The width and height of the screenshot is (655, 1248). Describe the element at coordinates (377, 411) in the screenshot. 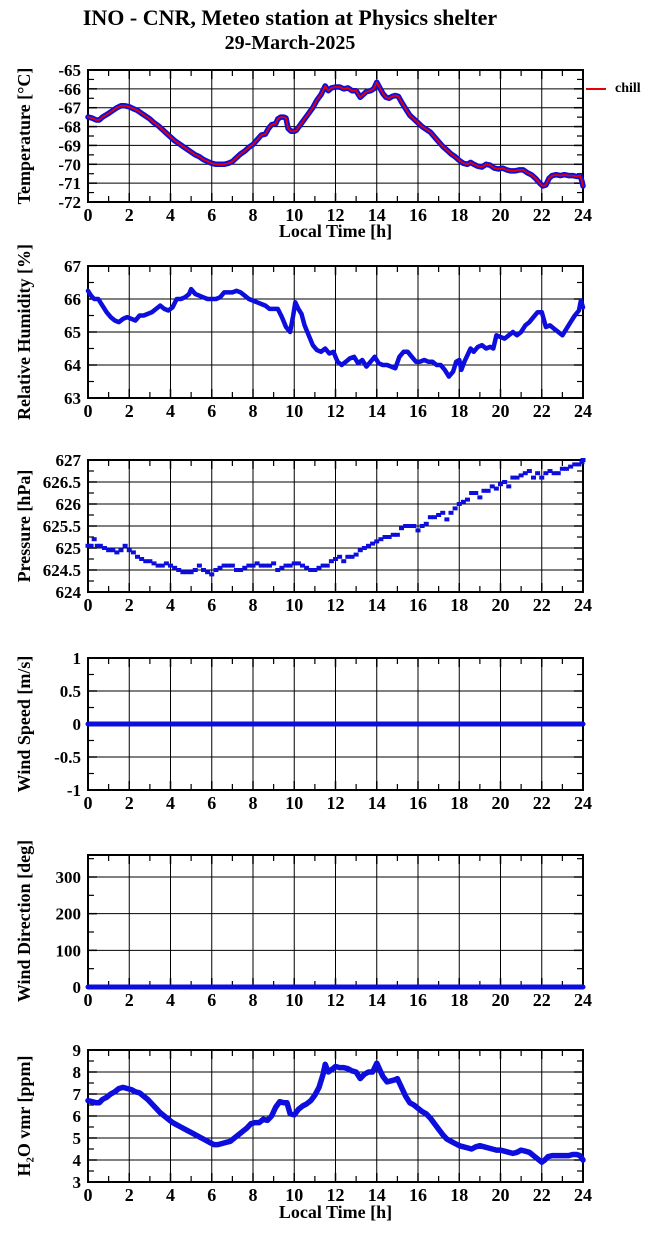

I see `x-tick-label: 14` at that location.